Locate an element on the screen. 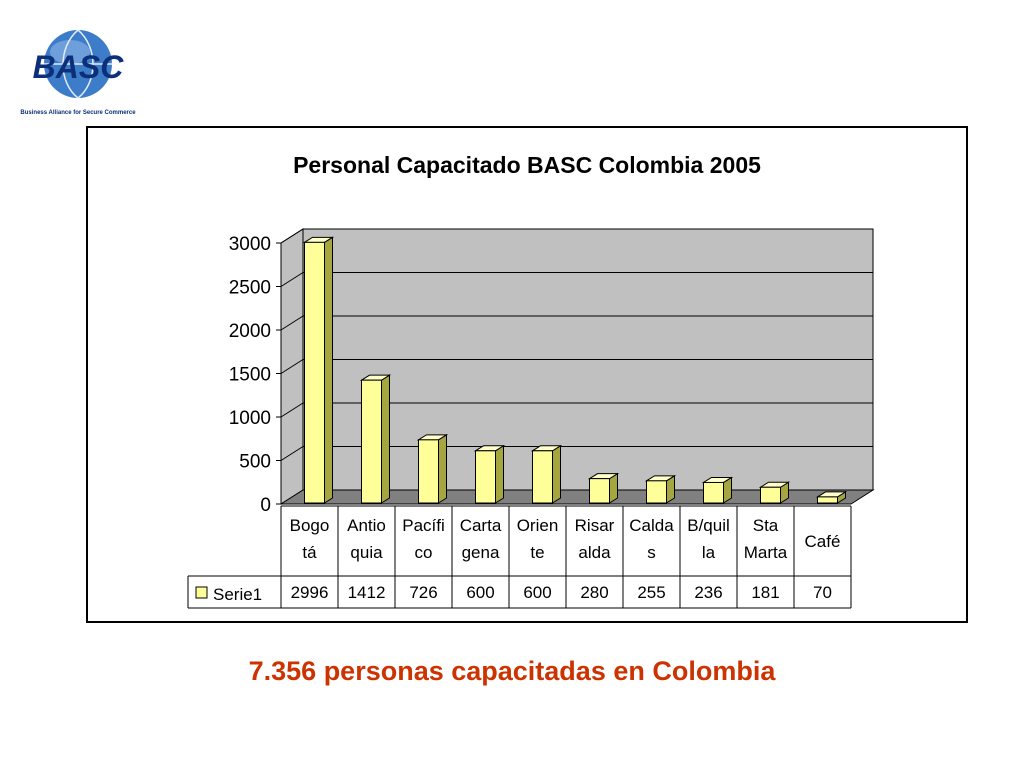  x-category-label: Café is located at coordinates (823, 541).